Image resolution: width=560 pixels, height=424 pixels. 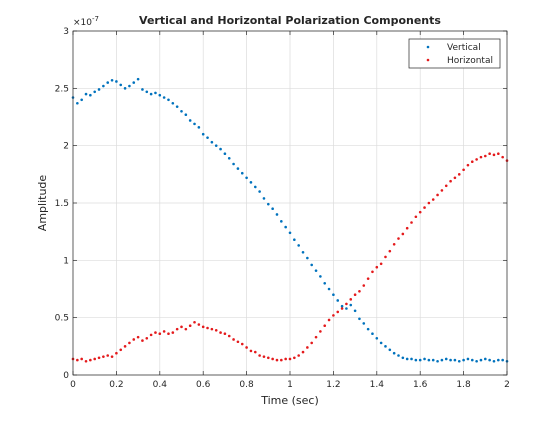 I want to click on y-axis-exponent-base: ×10, so click(x=82, y=23).